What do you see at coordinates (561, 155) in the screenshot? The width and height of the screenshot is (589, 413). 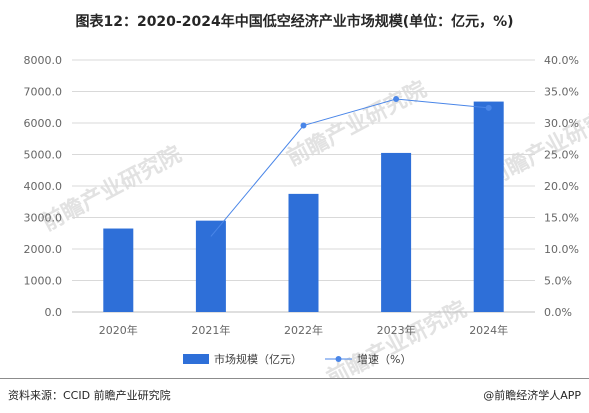 I see `right-tick-label: 25.0%` at bounding box center [561, 155].